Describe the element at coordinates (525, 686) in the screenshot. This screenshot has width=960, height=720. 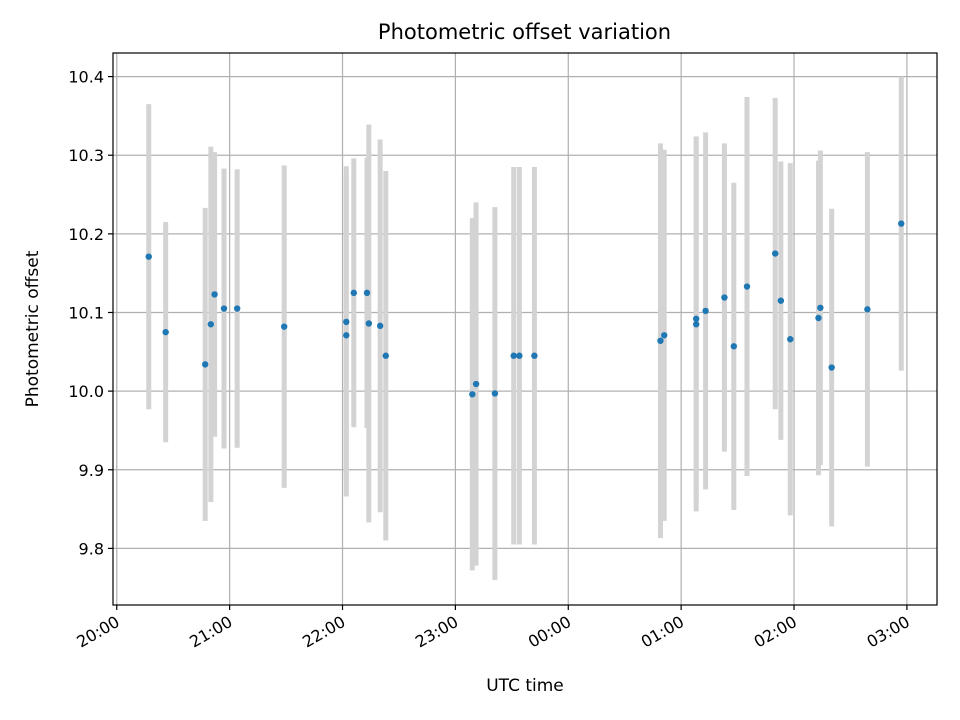
I see `x-axis-label: UTC time` at that location.